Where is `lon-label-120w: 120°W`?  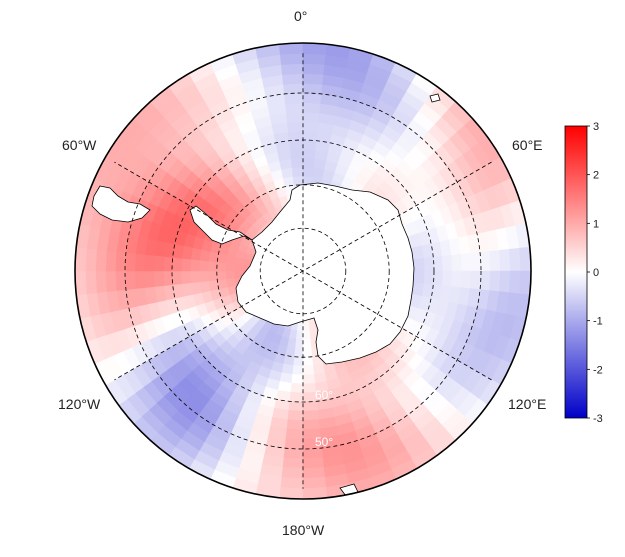 lon-label-120w: 120°W is located at coordinates (79, 404).